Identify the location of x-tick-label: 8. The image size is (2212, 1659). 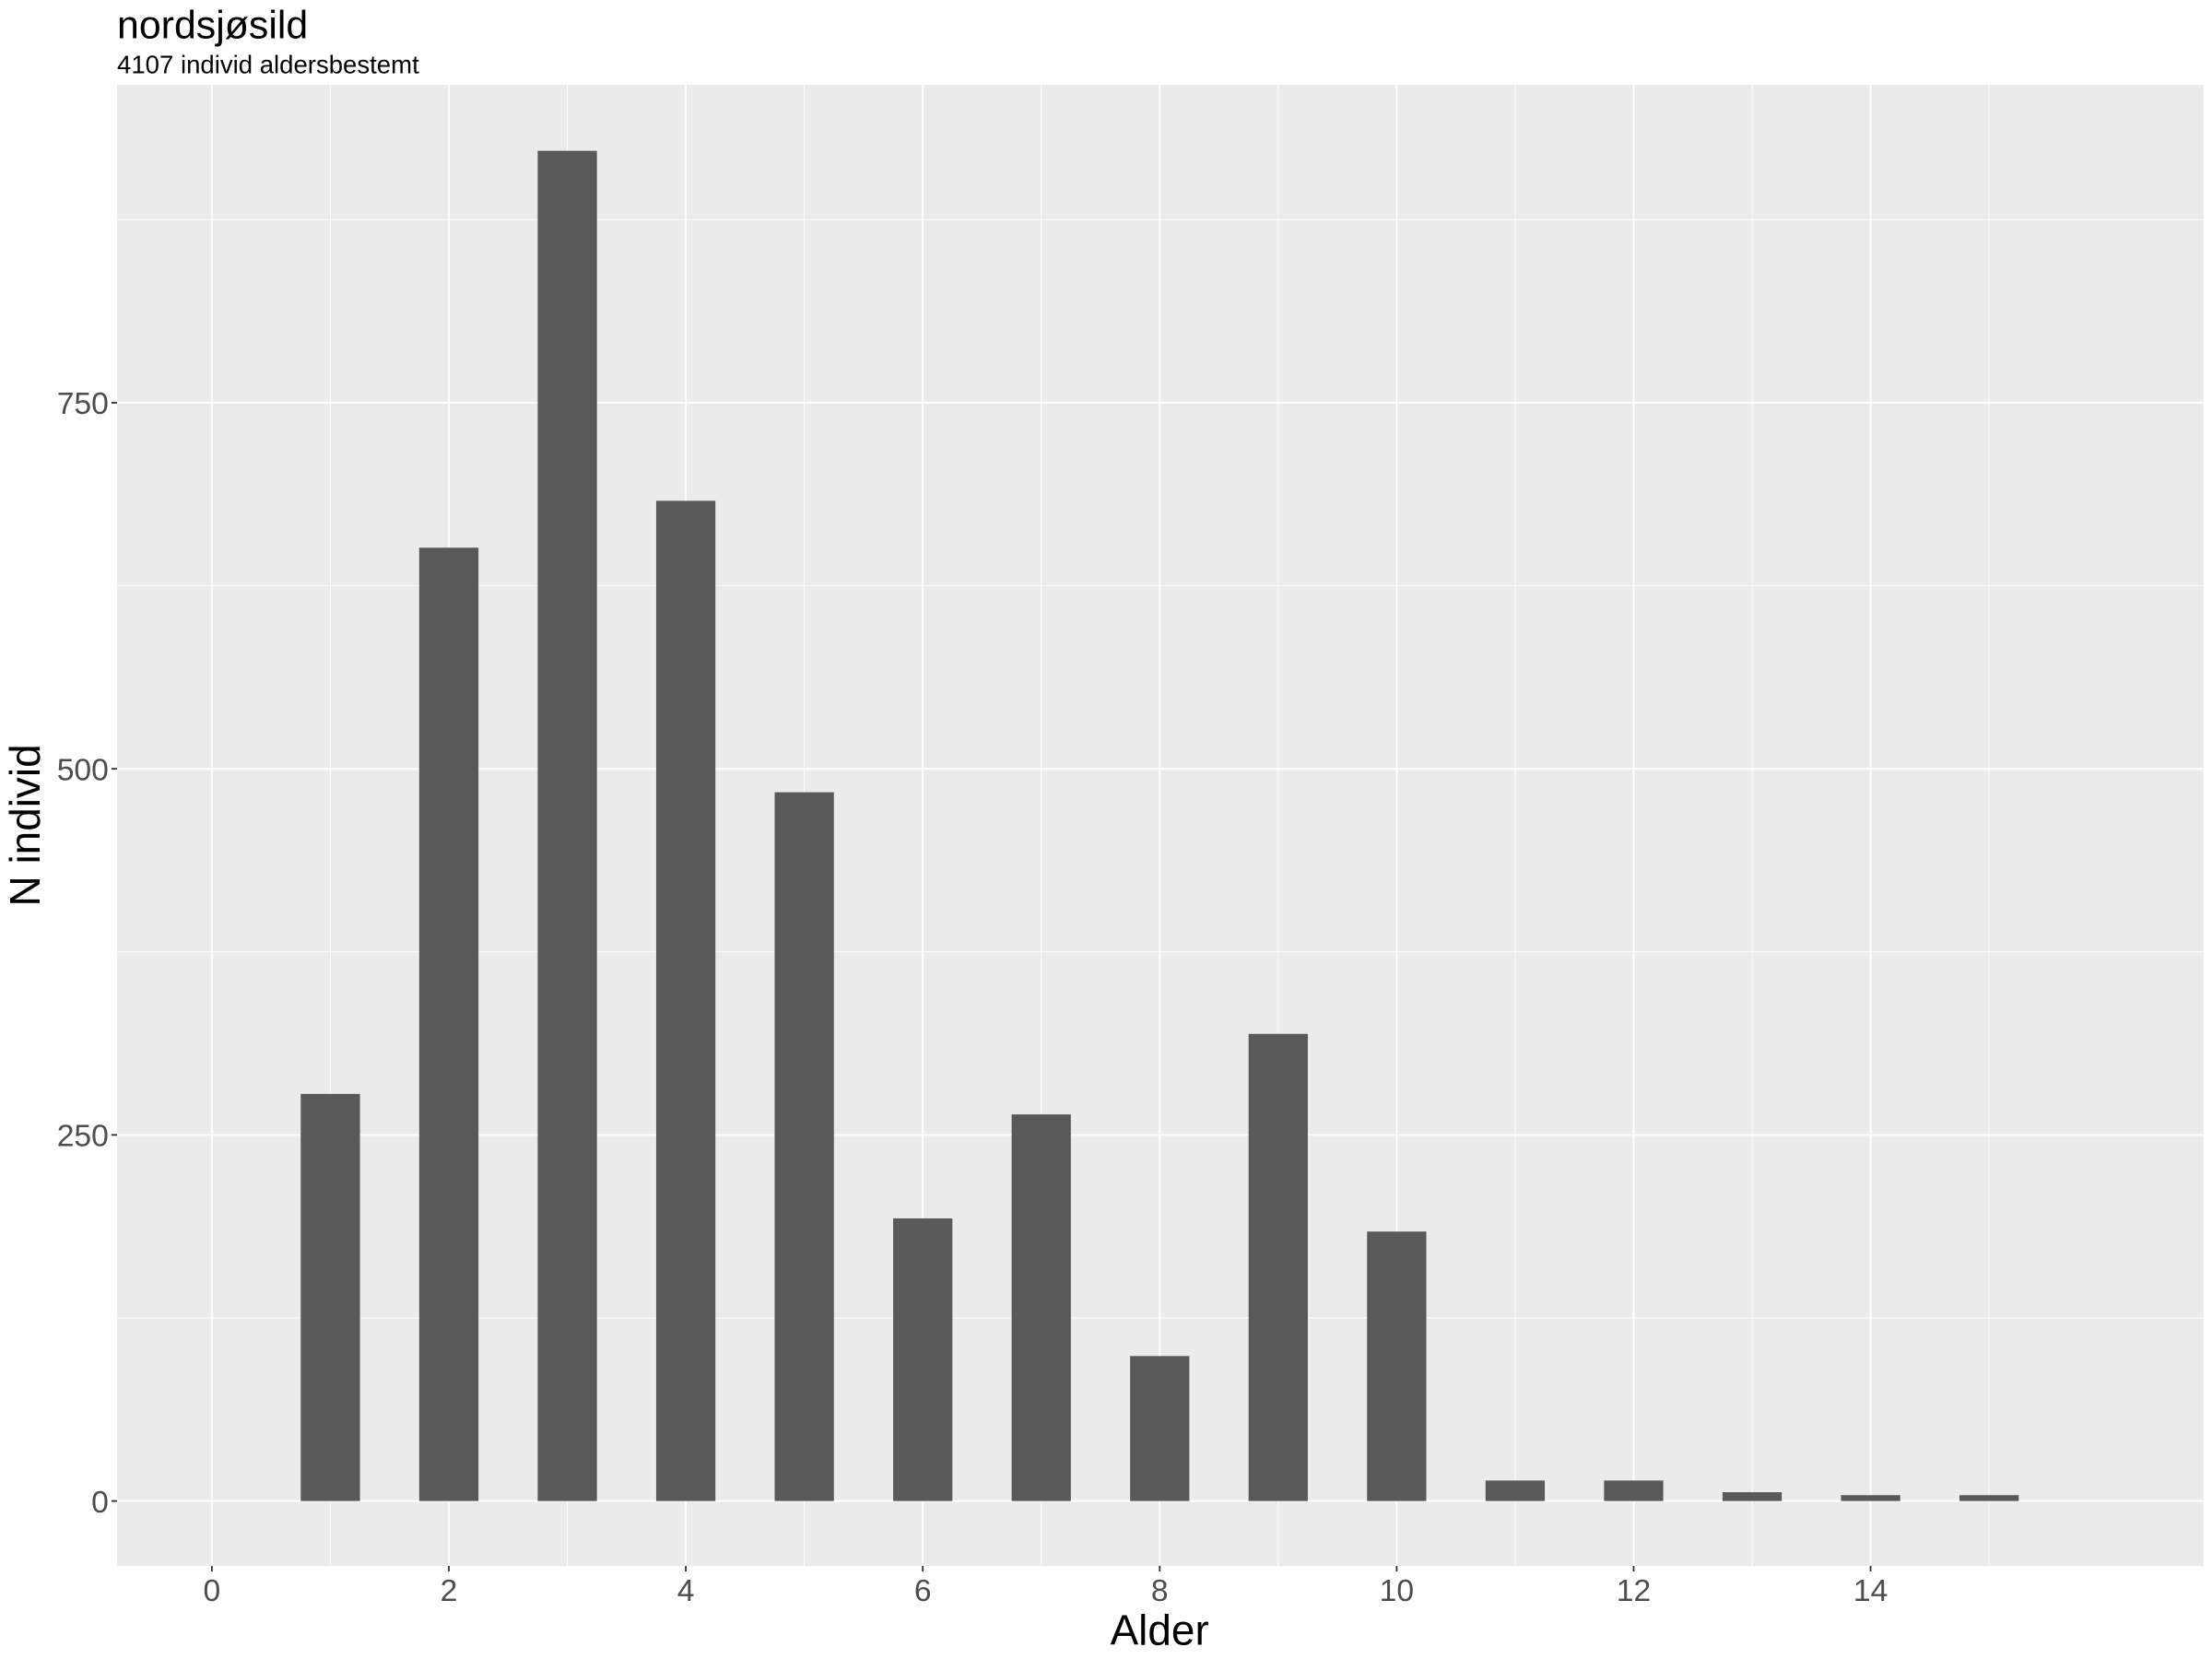
(1160, 1591).